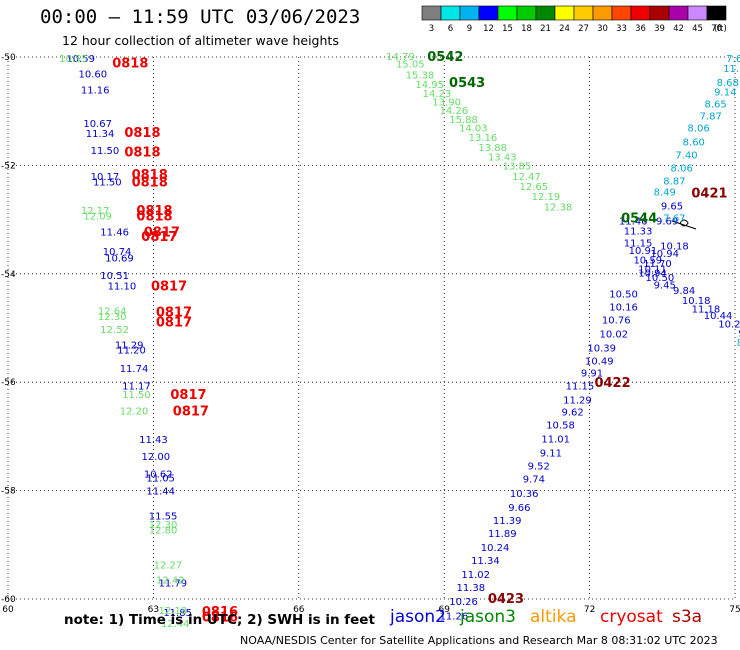 The height and width of the screenshot is (650, 740). I want to click on wave-height-label: 10.36, so click(524, 494).